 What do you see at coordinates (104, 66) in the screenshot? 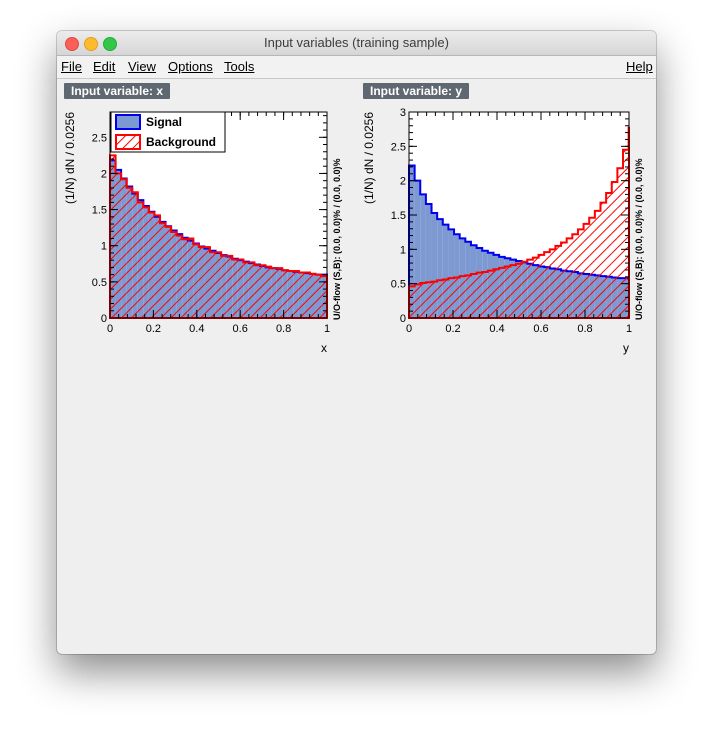
I see `menu-edit: Edit` at bounding box center [104, 66].